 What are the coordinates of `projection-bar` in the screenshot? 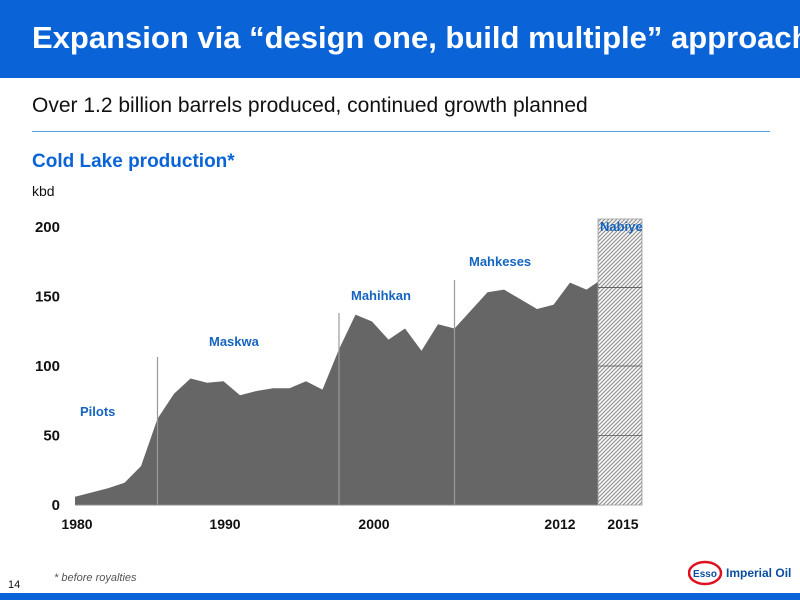 It's located at (620, 362).